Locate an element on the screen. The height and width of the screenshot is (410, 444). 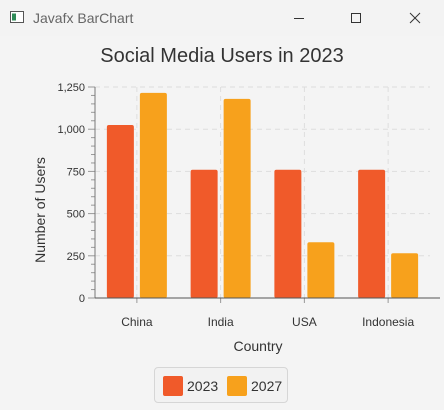
maximize-button is located at coordinates (356, 18).